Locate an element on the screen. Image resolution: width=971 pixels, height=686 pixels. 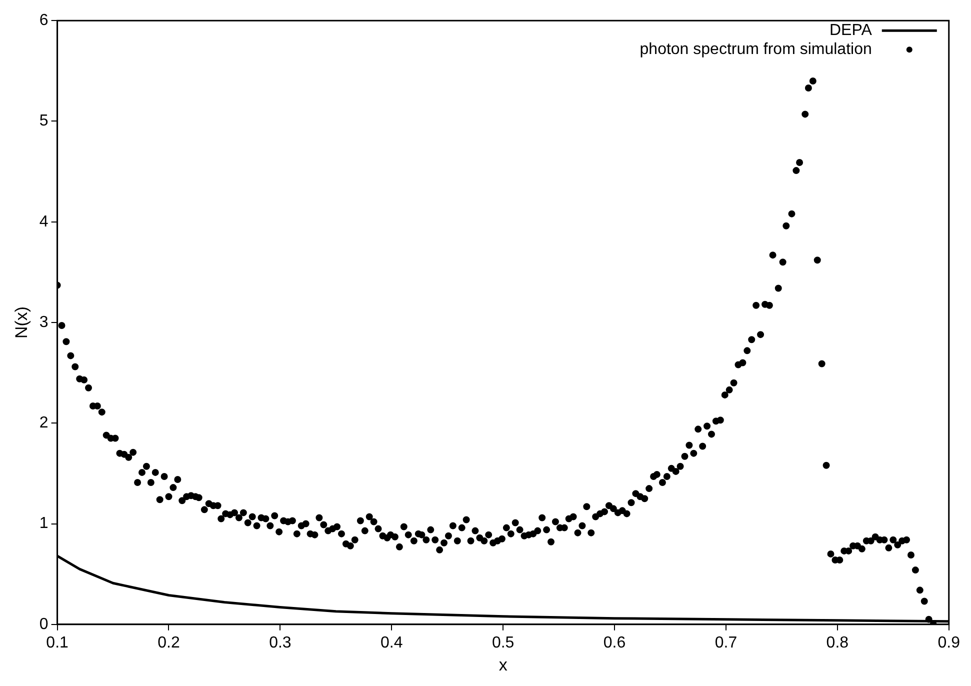
legend-label: DEPA is located at coordinates (850, 31).